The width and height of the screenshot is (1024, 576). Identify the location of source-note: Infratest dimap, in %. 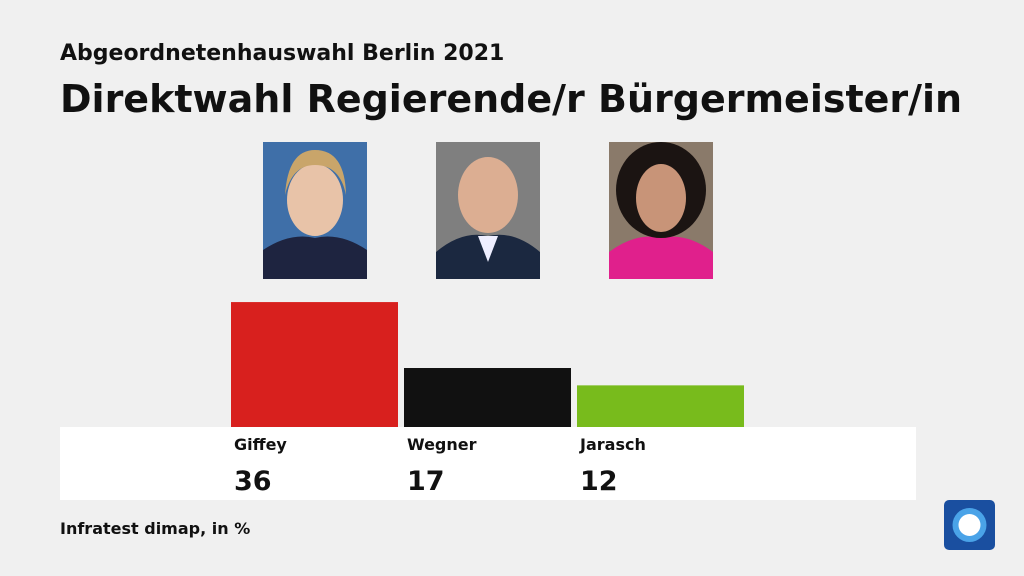
(155, 528).